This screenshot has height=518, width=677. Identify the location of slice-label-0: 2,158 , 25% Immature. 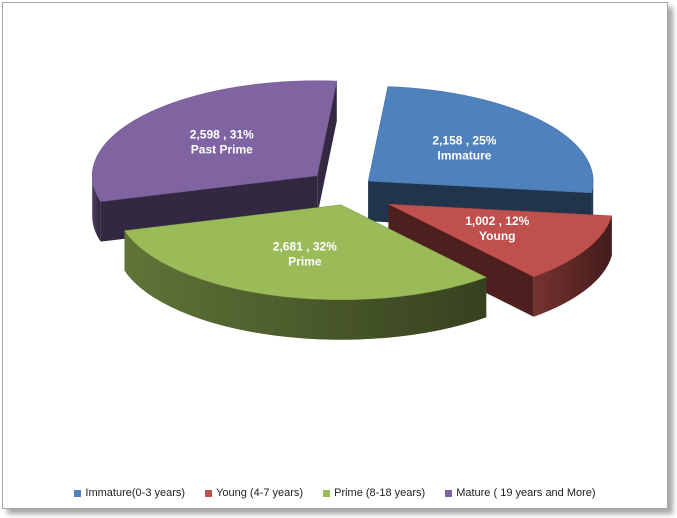
(464, 147).